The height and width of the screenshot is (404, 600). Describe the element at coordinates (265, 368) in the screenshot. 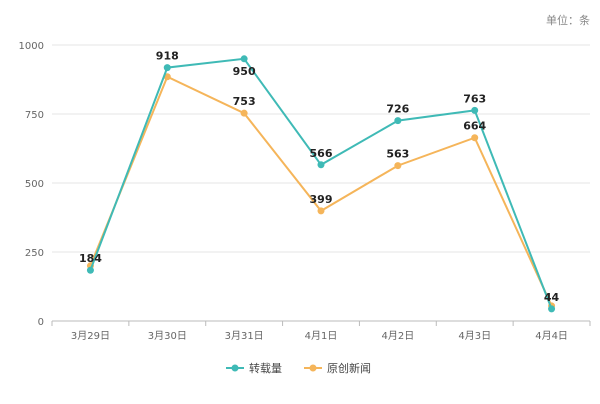

I see `legend-label: 转载量` at that location.